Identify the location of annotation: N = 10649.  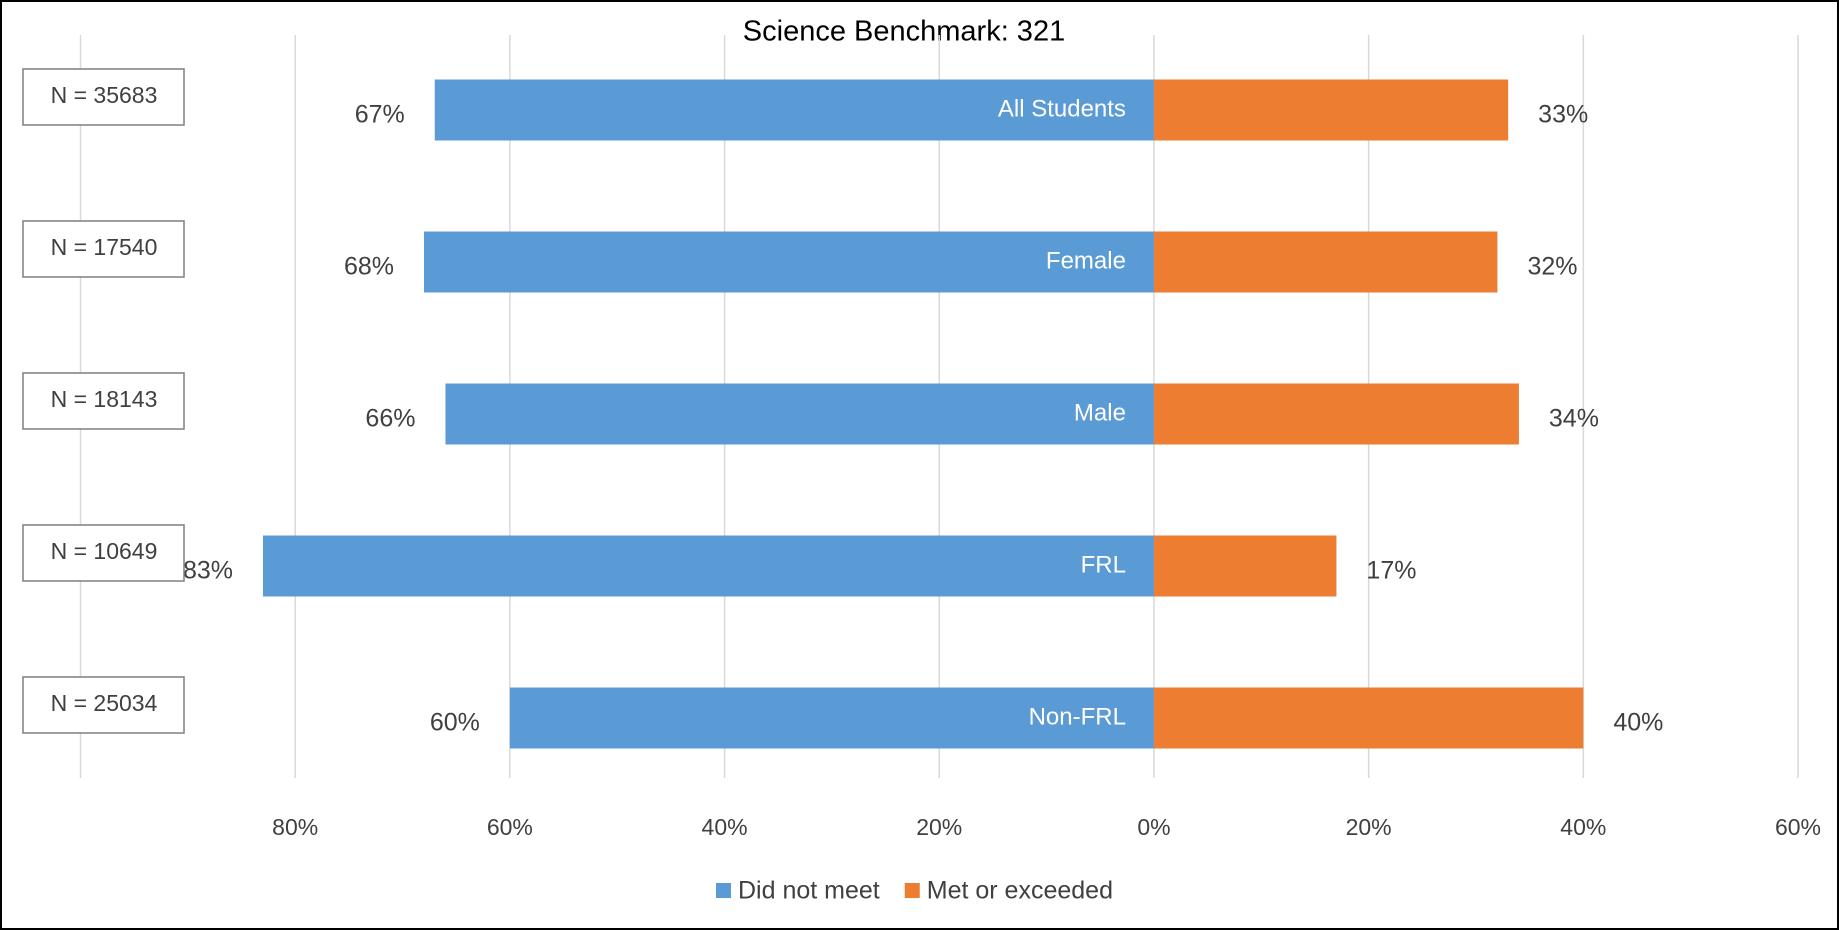
(104, 551).